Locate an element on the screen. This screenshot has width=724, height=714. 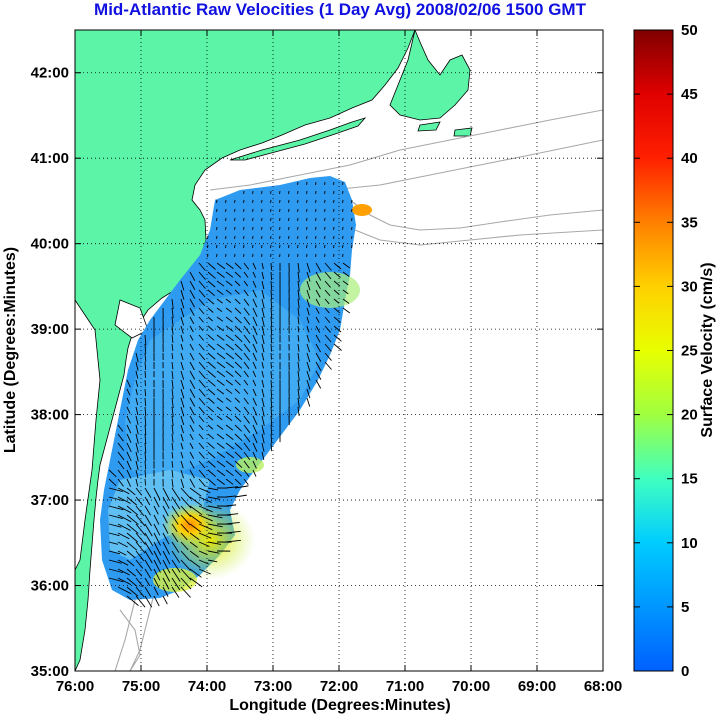
y-tick-label: 38:00 is located at coordinates (50, 415).